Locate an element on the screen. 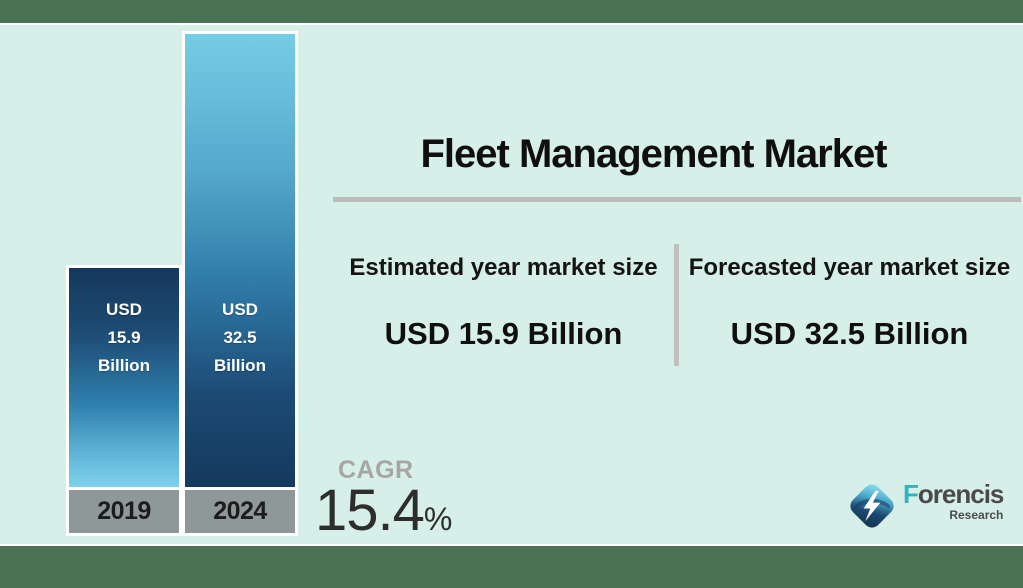 The image size is (1023, 588). brand-first-letter: F is located at coordinates (911, 494).